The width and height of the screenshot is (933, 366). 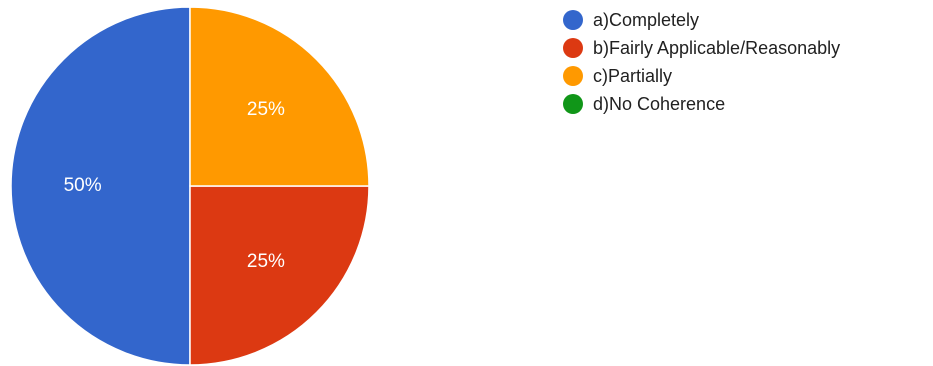 I want to click on legend-label-completely: a)Completely, so click(x=646, y=19).